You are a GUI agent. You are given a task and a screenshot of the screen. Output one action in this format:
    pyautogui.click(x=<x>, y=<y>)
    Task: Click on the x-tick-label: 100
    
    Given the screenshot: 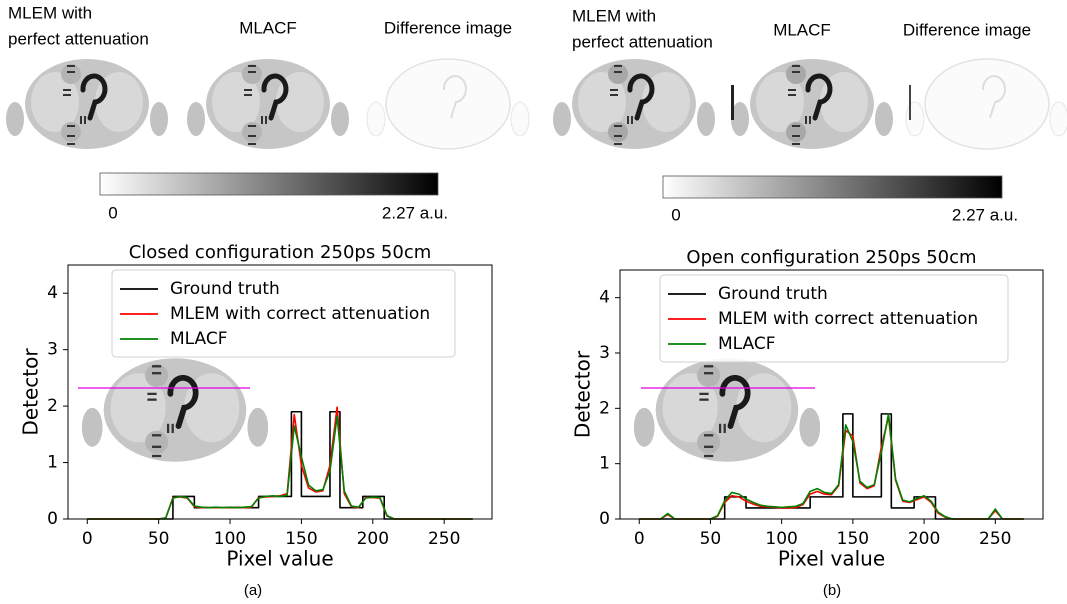 What is the action you would take?
    pyautogui.click(x=230, y=539)
    